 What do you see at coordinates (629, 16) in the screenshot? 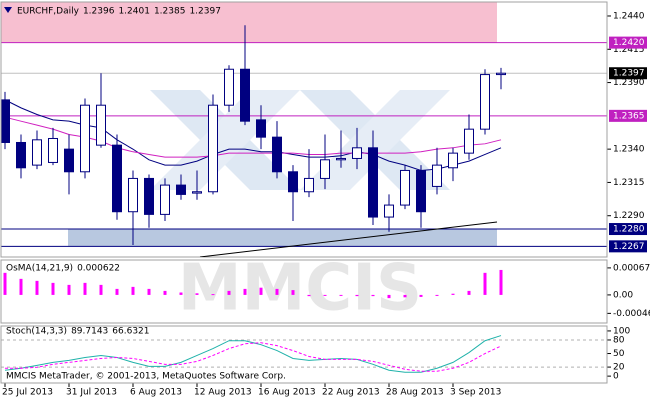
I see `y-tick-label: 1.2440` at bounding box center [629, 16].